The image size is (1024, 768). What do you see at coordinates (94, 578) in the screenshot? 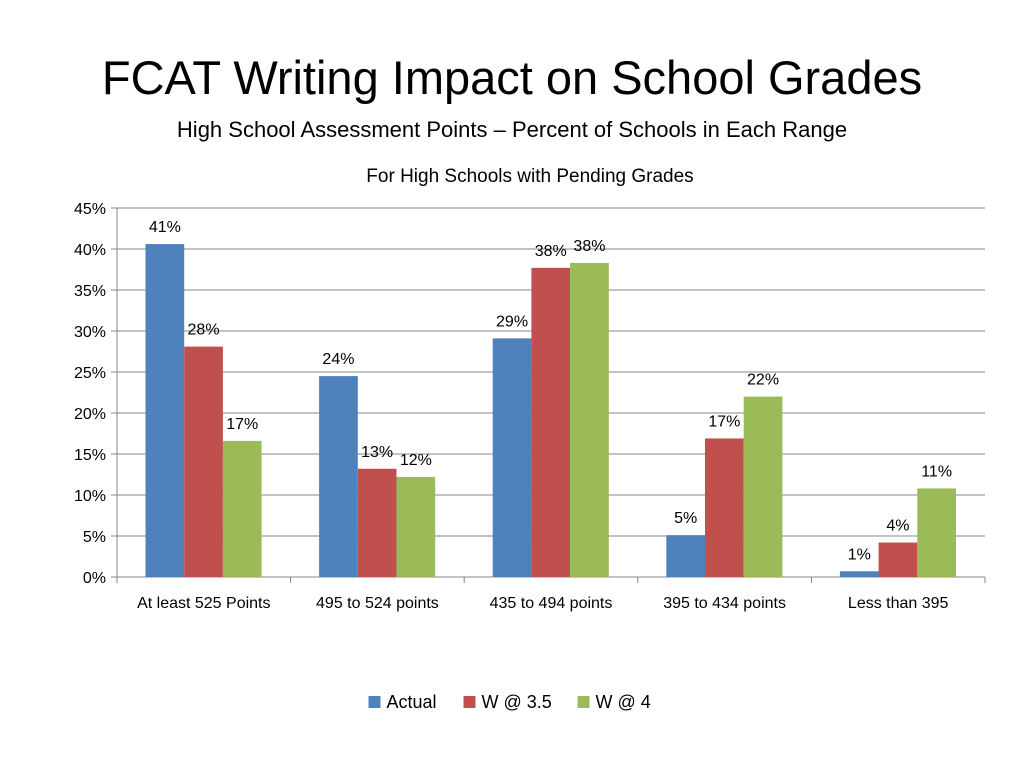
I see `y-tick-label: 0%` at bounding box center [94, 578].